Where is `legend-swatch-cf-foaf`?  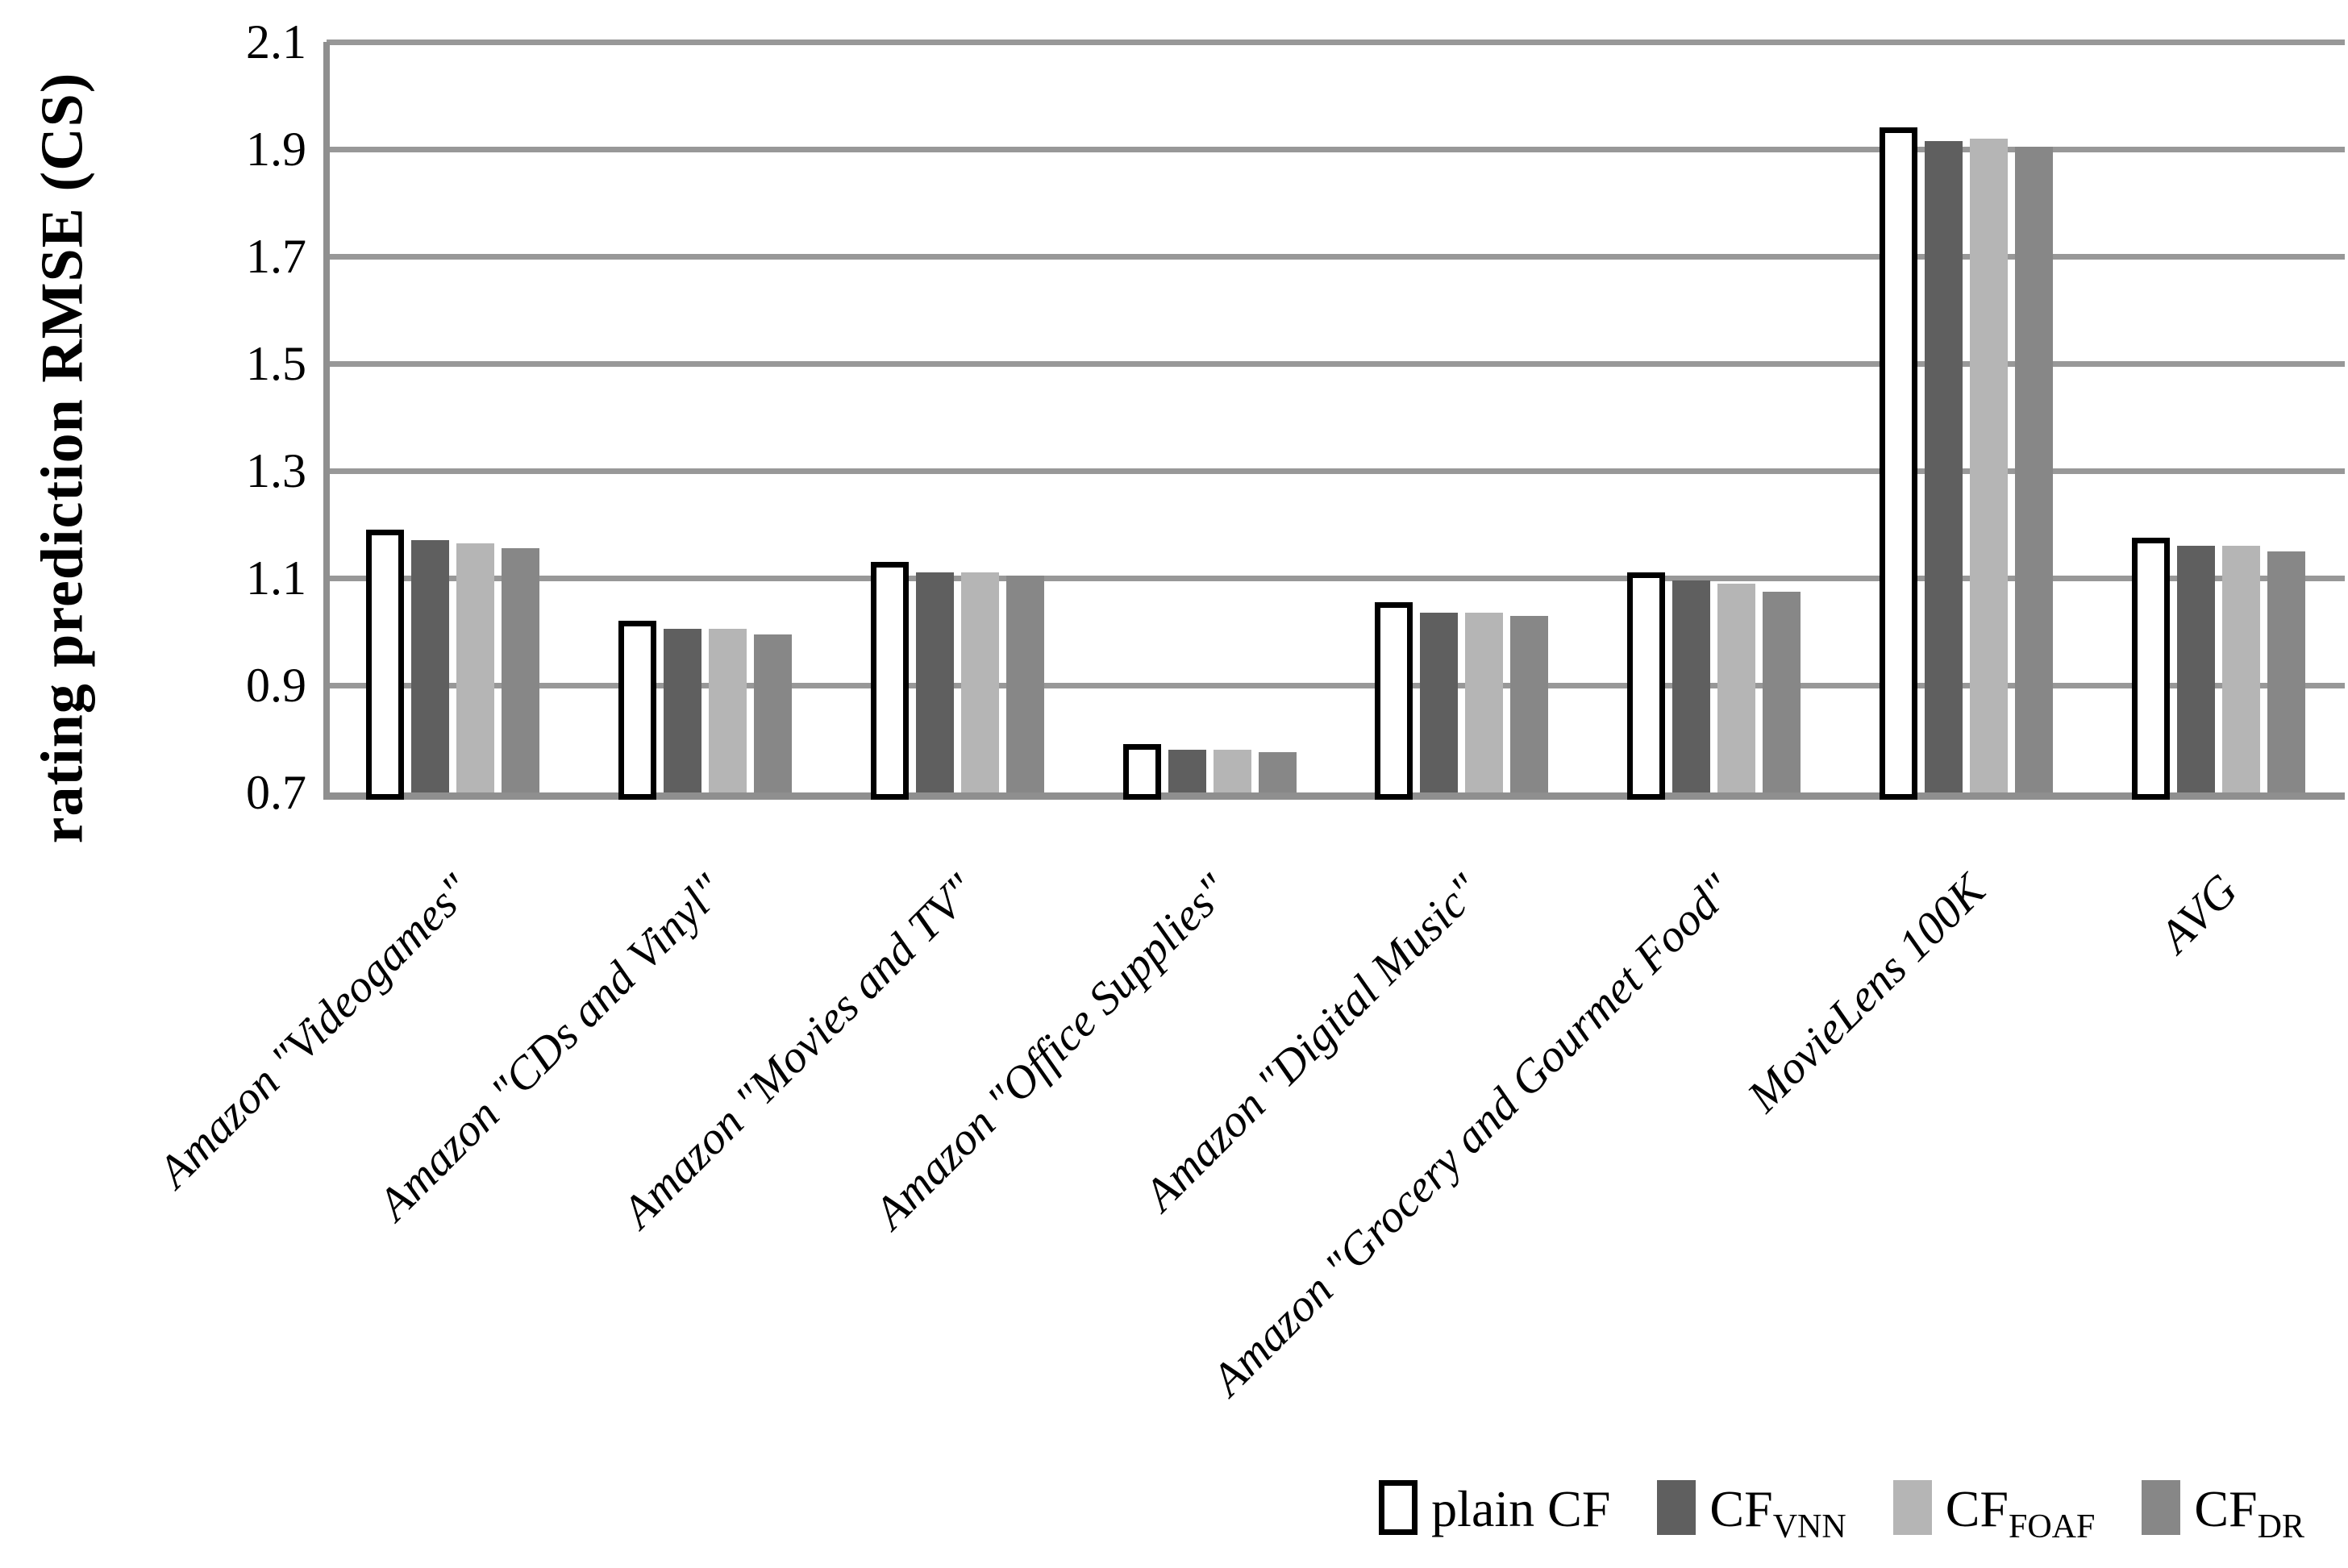
legend-swatch-cf-foaf is located at coordinates (1912, 1507).